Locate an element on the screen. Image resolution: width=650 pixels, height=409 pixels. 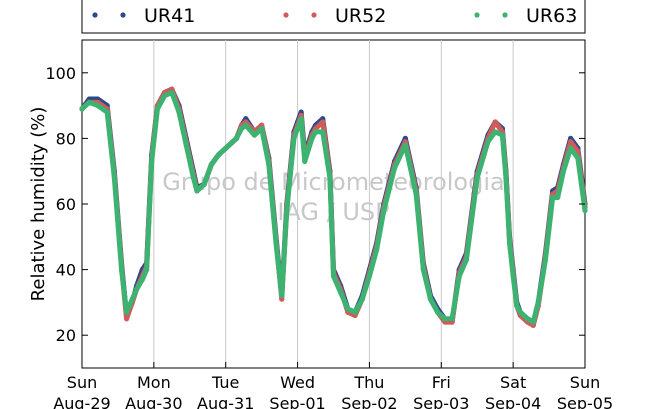
x-tick-label-day: Wed is located at coordinates (297, 382).